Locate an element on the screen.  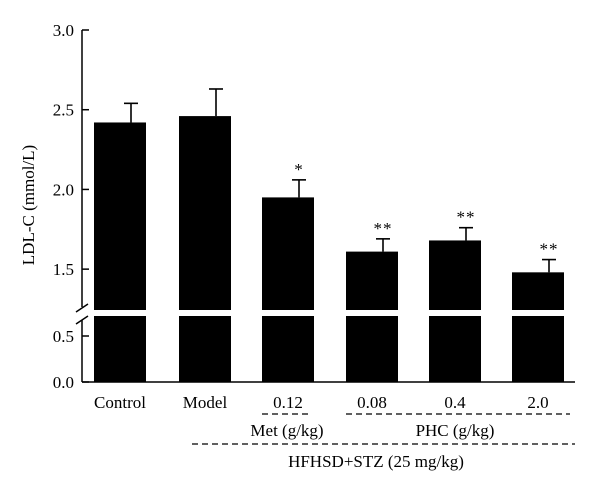
y-axis-label: LDL-C (mmol/L) is located at coordinates (28, 205).